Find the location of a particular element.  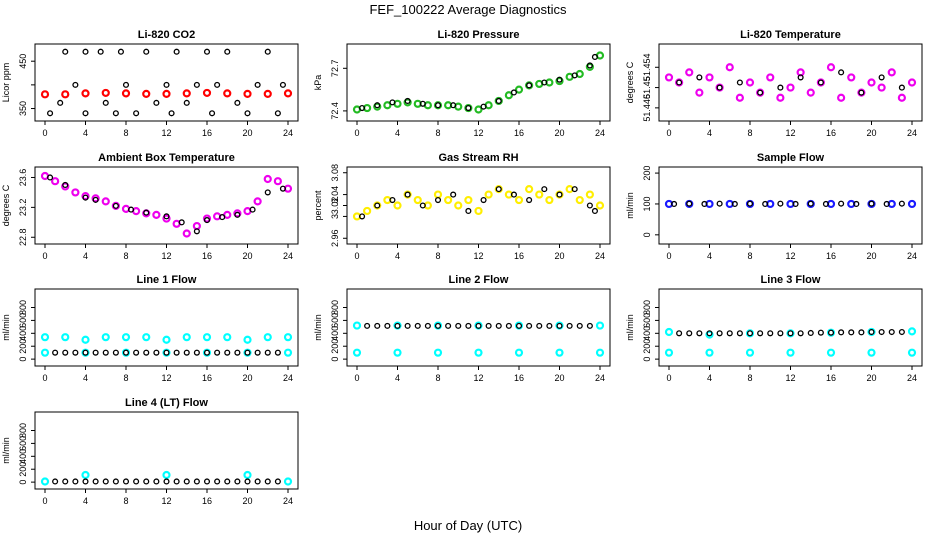

series-average-low is located at coordinates (790, 352).